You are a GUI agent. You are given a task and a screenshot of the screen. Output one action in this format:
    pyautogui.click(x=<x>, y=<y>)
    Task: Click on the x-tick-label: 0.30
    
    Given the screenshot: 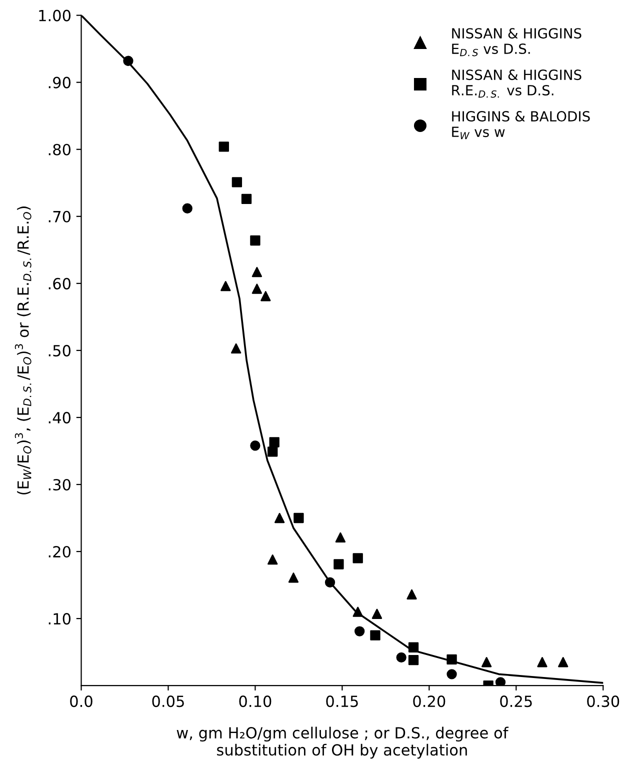 What is the action you would take?
    pyautogui.click(x=603, y=702)
    